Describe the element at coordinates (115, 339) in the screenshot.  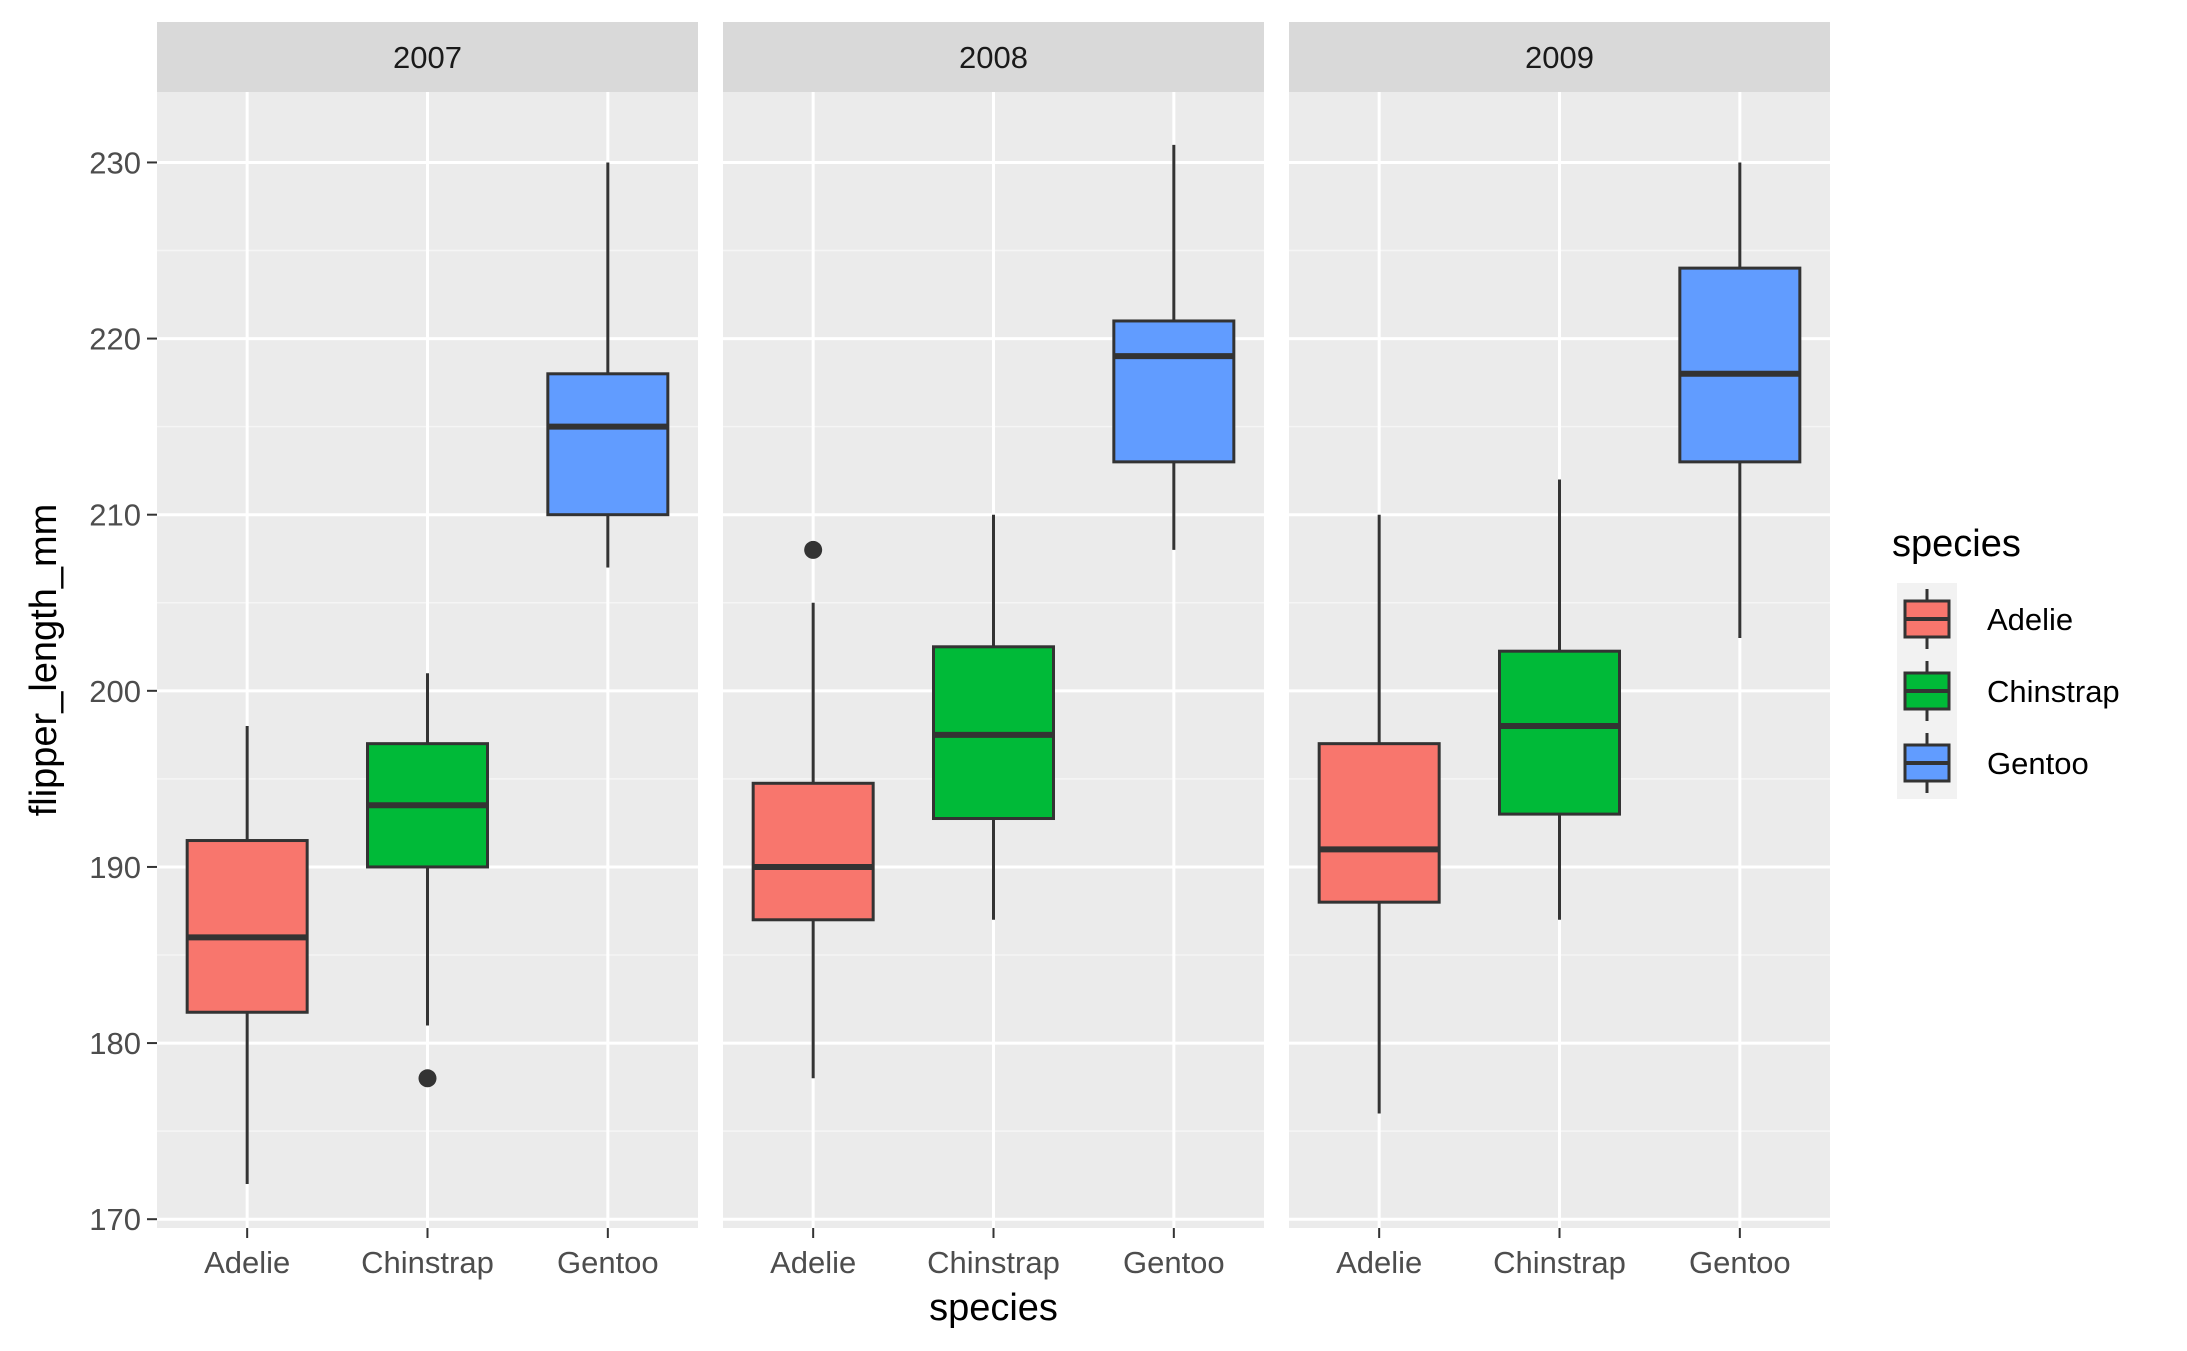
I see `y-tick-label: 220` at that location.